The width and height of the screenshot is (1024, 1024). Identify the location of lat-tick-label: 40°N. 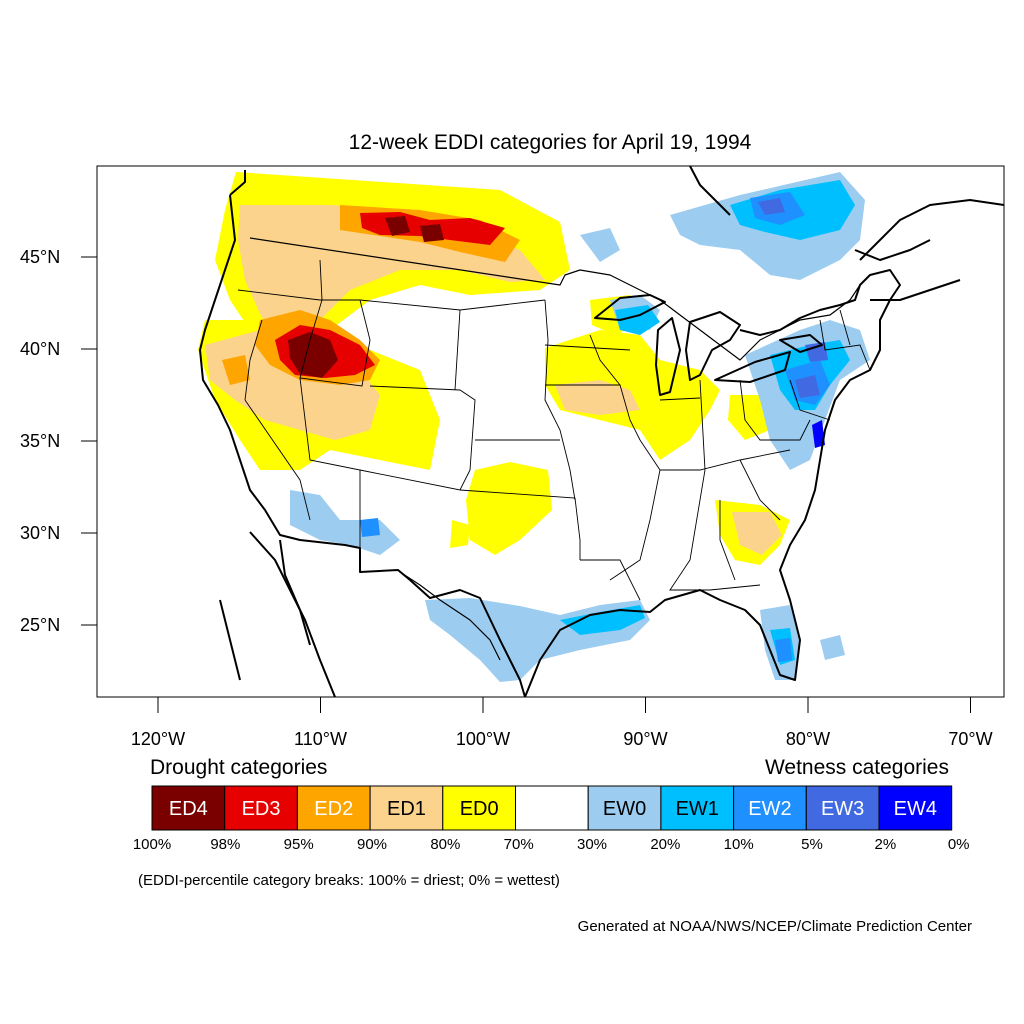
(40, 349).